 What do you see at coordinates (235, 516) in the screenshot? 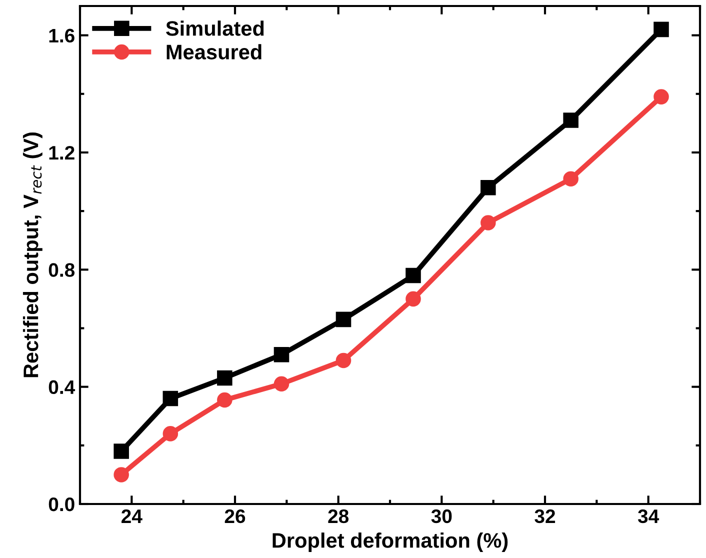
I see `x-tick-label: 26` at bounding box center [235, 516].